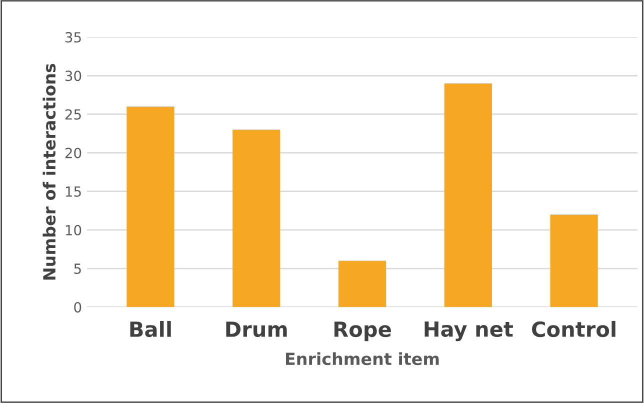 The height and width of the screenshot is (403, 644). What do you see at coordinates (73, 191) in the screenshot?
I see `y-tick-label: 15` at bounding box center [73, 191].